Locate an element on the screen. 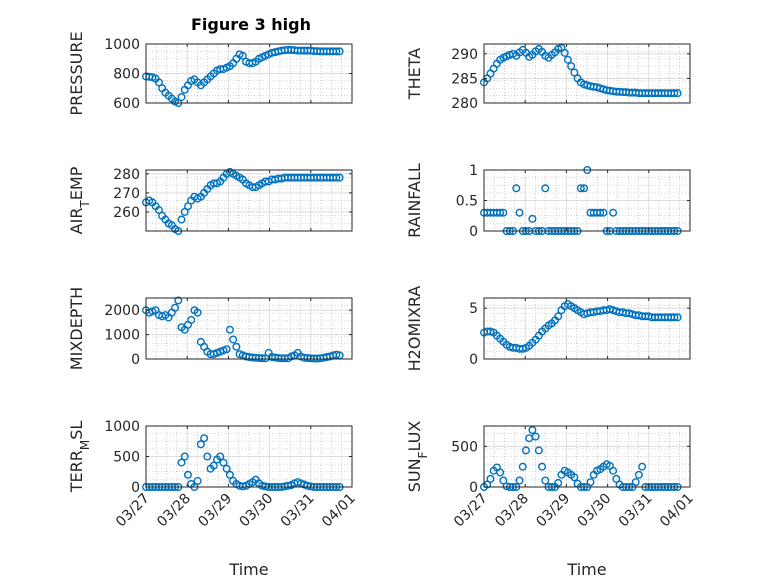 The width and height of the screenshot is (778, 583). y-axis-label: MIXDEPTH is located at coordinates (76, 328).